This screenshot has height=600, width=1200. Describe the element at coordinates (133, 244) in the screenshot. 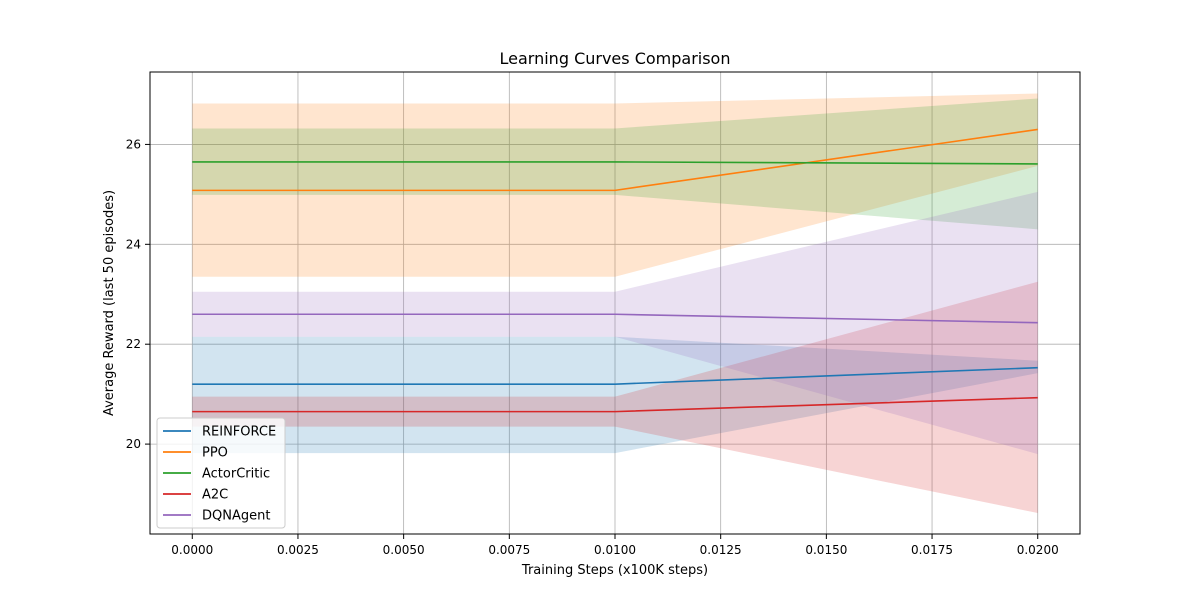

I see `y-tick-label: 24` at that location.